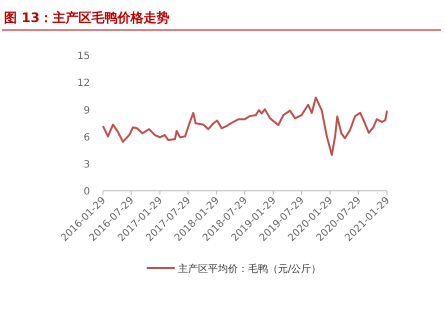 The width and height of the screenshot is (445, 320). What do you see at coordinates (83, 84) in the screenshot?
I see `y-tick-label: 12` at bounding box center [83, 84].